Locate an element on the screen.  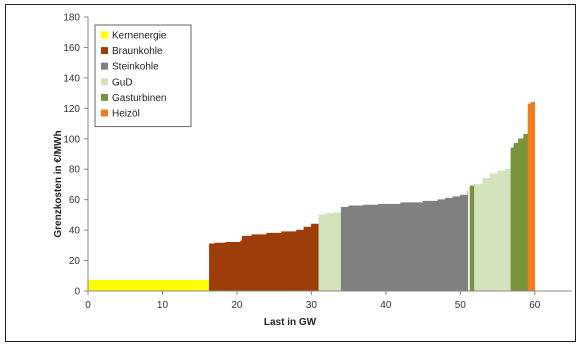
legend-swatch-gud is located at coordinates (104, 82).